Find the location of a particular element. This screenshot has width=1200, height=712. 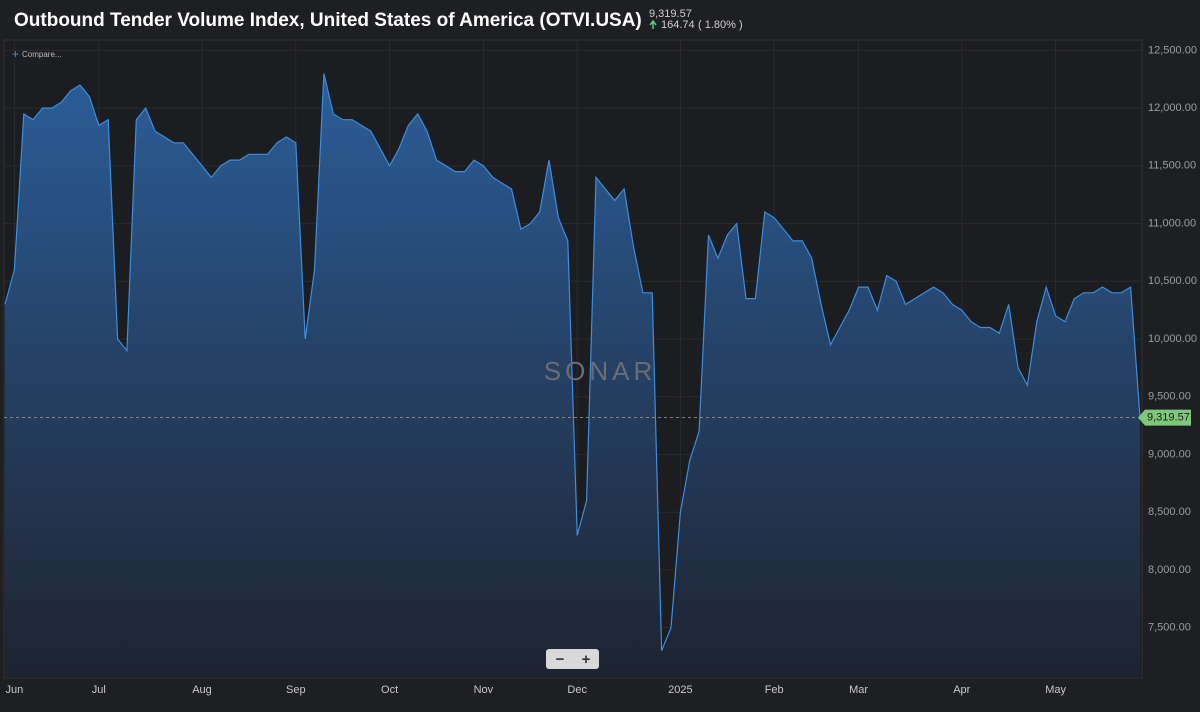

compare-icon: + is located at coordinates (15, 54).